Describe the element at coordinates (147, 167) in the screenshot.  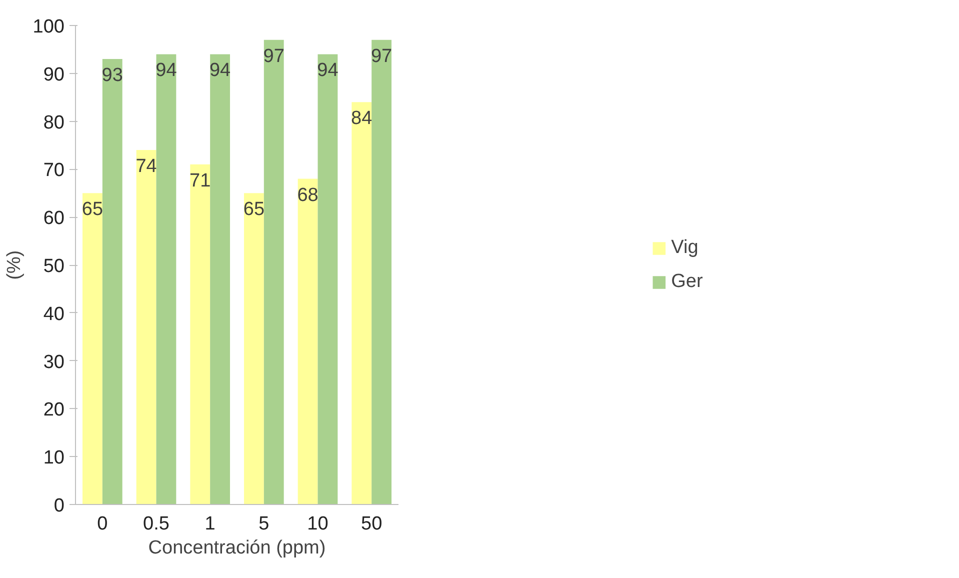
I see `data-label: 74` at that location.